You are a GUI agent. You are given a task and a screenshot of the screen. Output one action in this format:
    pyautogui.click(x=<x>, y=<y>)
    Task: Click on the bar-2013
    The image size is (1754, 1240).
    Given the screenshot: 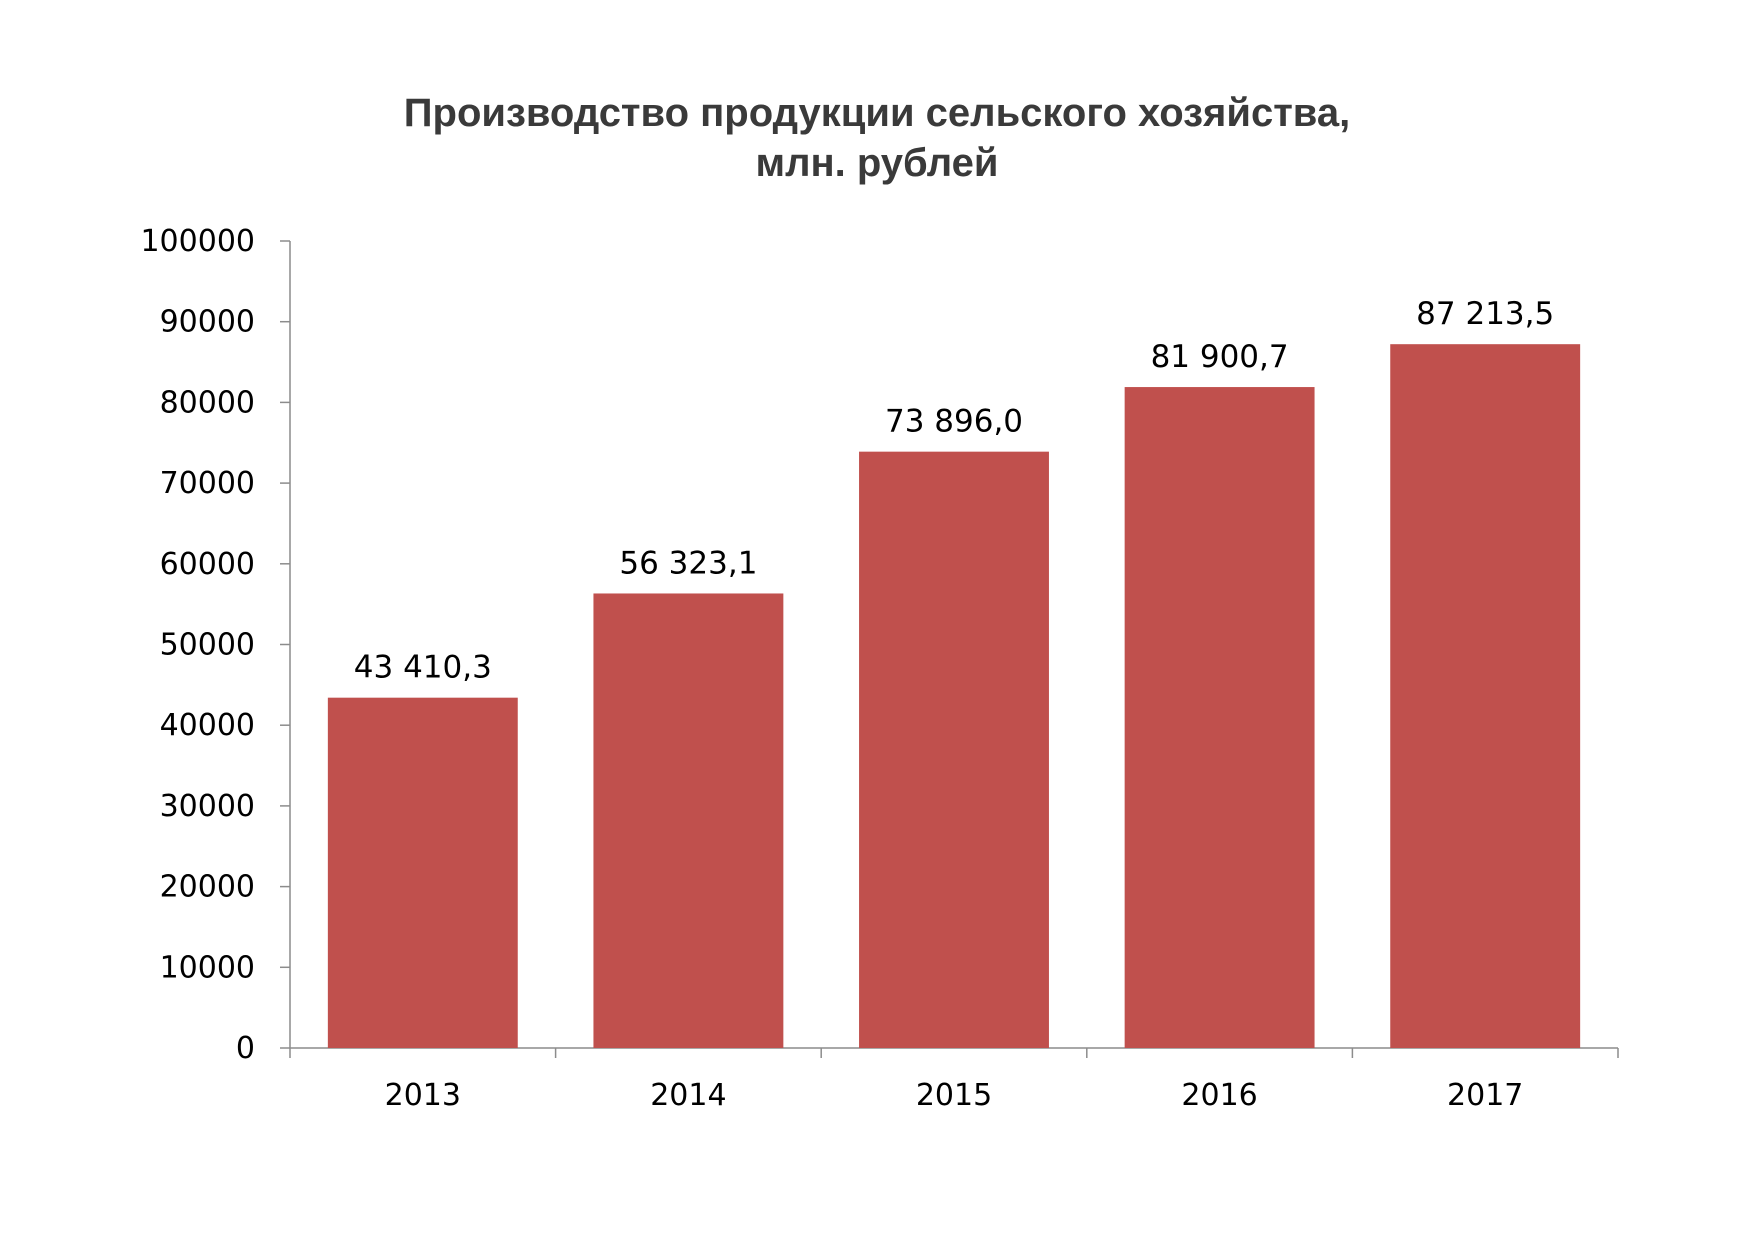 What is the action you would take?
    pyautogui.click(x=422, y=872)
    